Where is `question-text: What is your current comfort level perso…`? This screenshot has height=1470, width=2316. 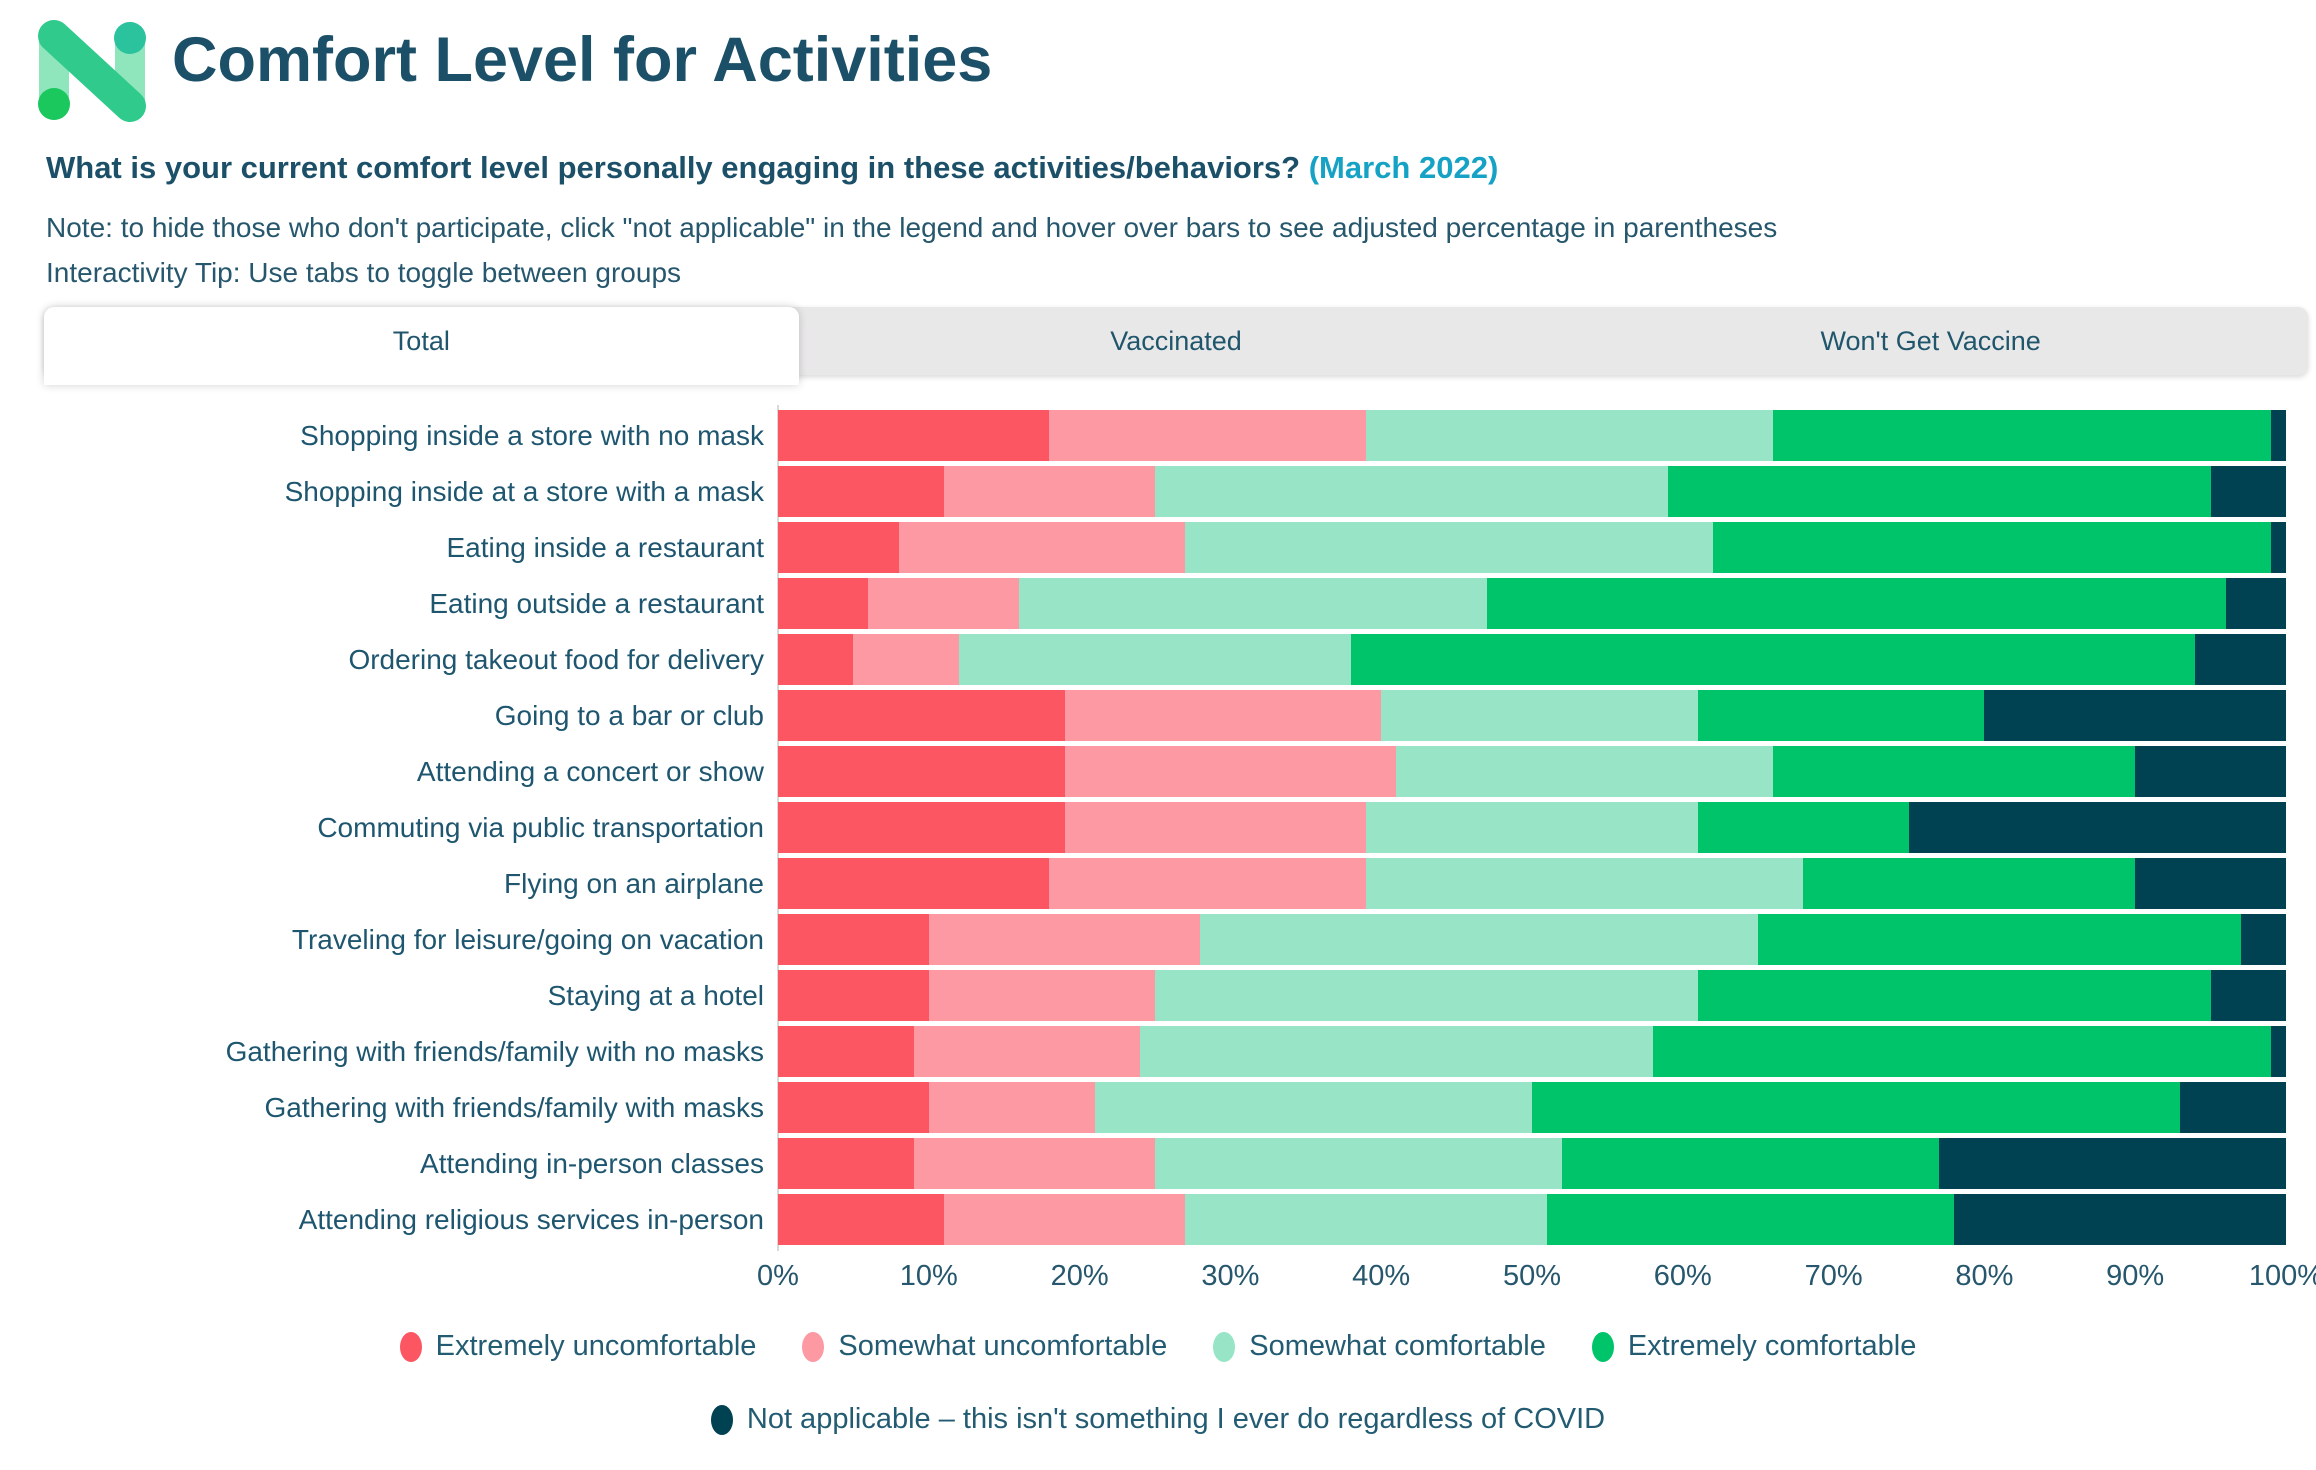
question-text: What is your current comfort level perso… is located at coordinates (673, 167).